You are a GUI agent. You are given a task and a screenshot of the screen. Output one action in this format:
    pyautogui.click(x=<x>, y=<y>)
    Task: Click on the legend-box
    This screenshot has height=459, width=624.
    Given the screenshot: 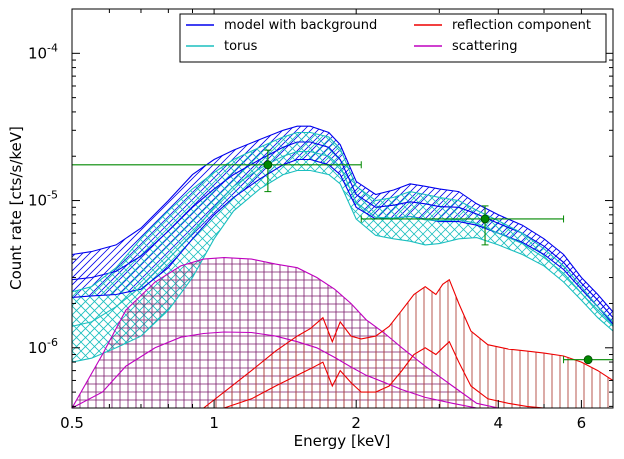 What is the action you would take?
    pyautogui.click(x=393, y=38)
    